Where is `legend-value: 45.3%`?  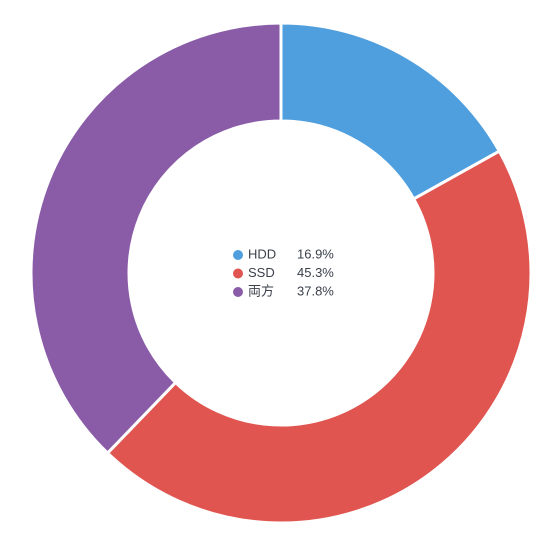
legend-value: 45.3% is located at coordinates (315, 272).